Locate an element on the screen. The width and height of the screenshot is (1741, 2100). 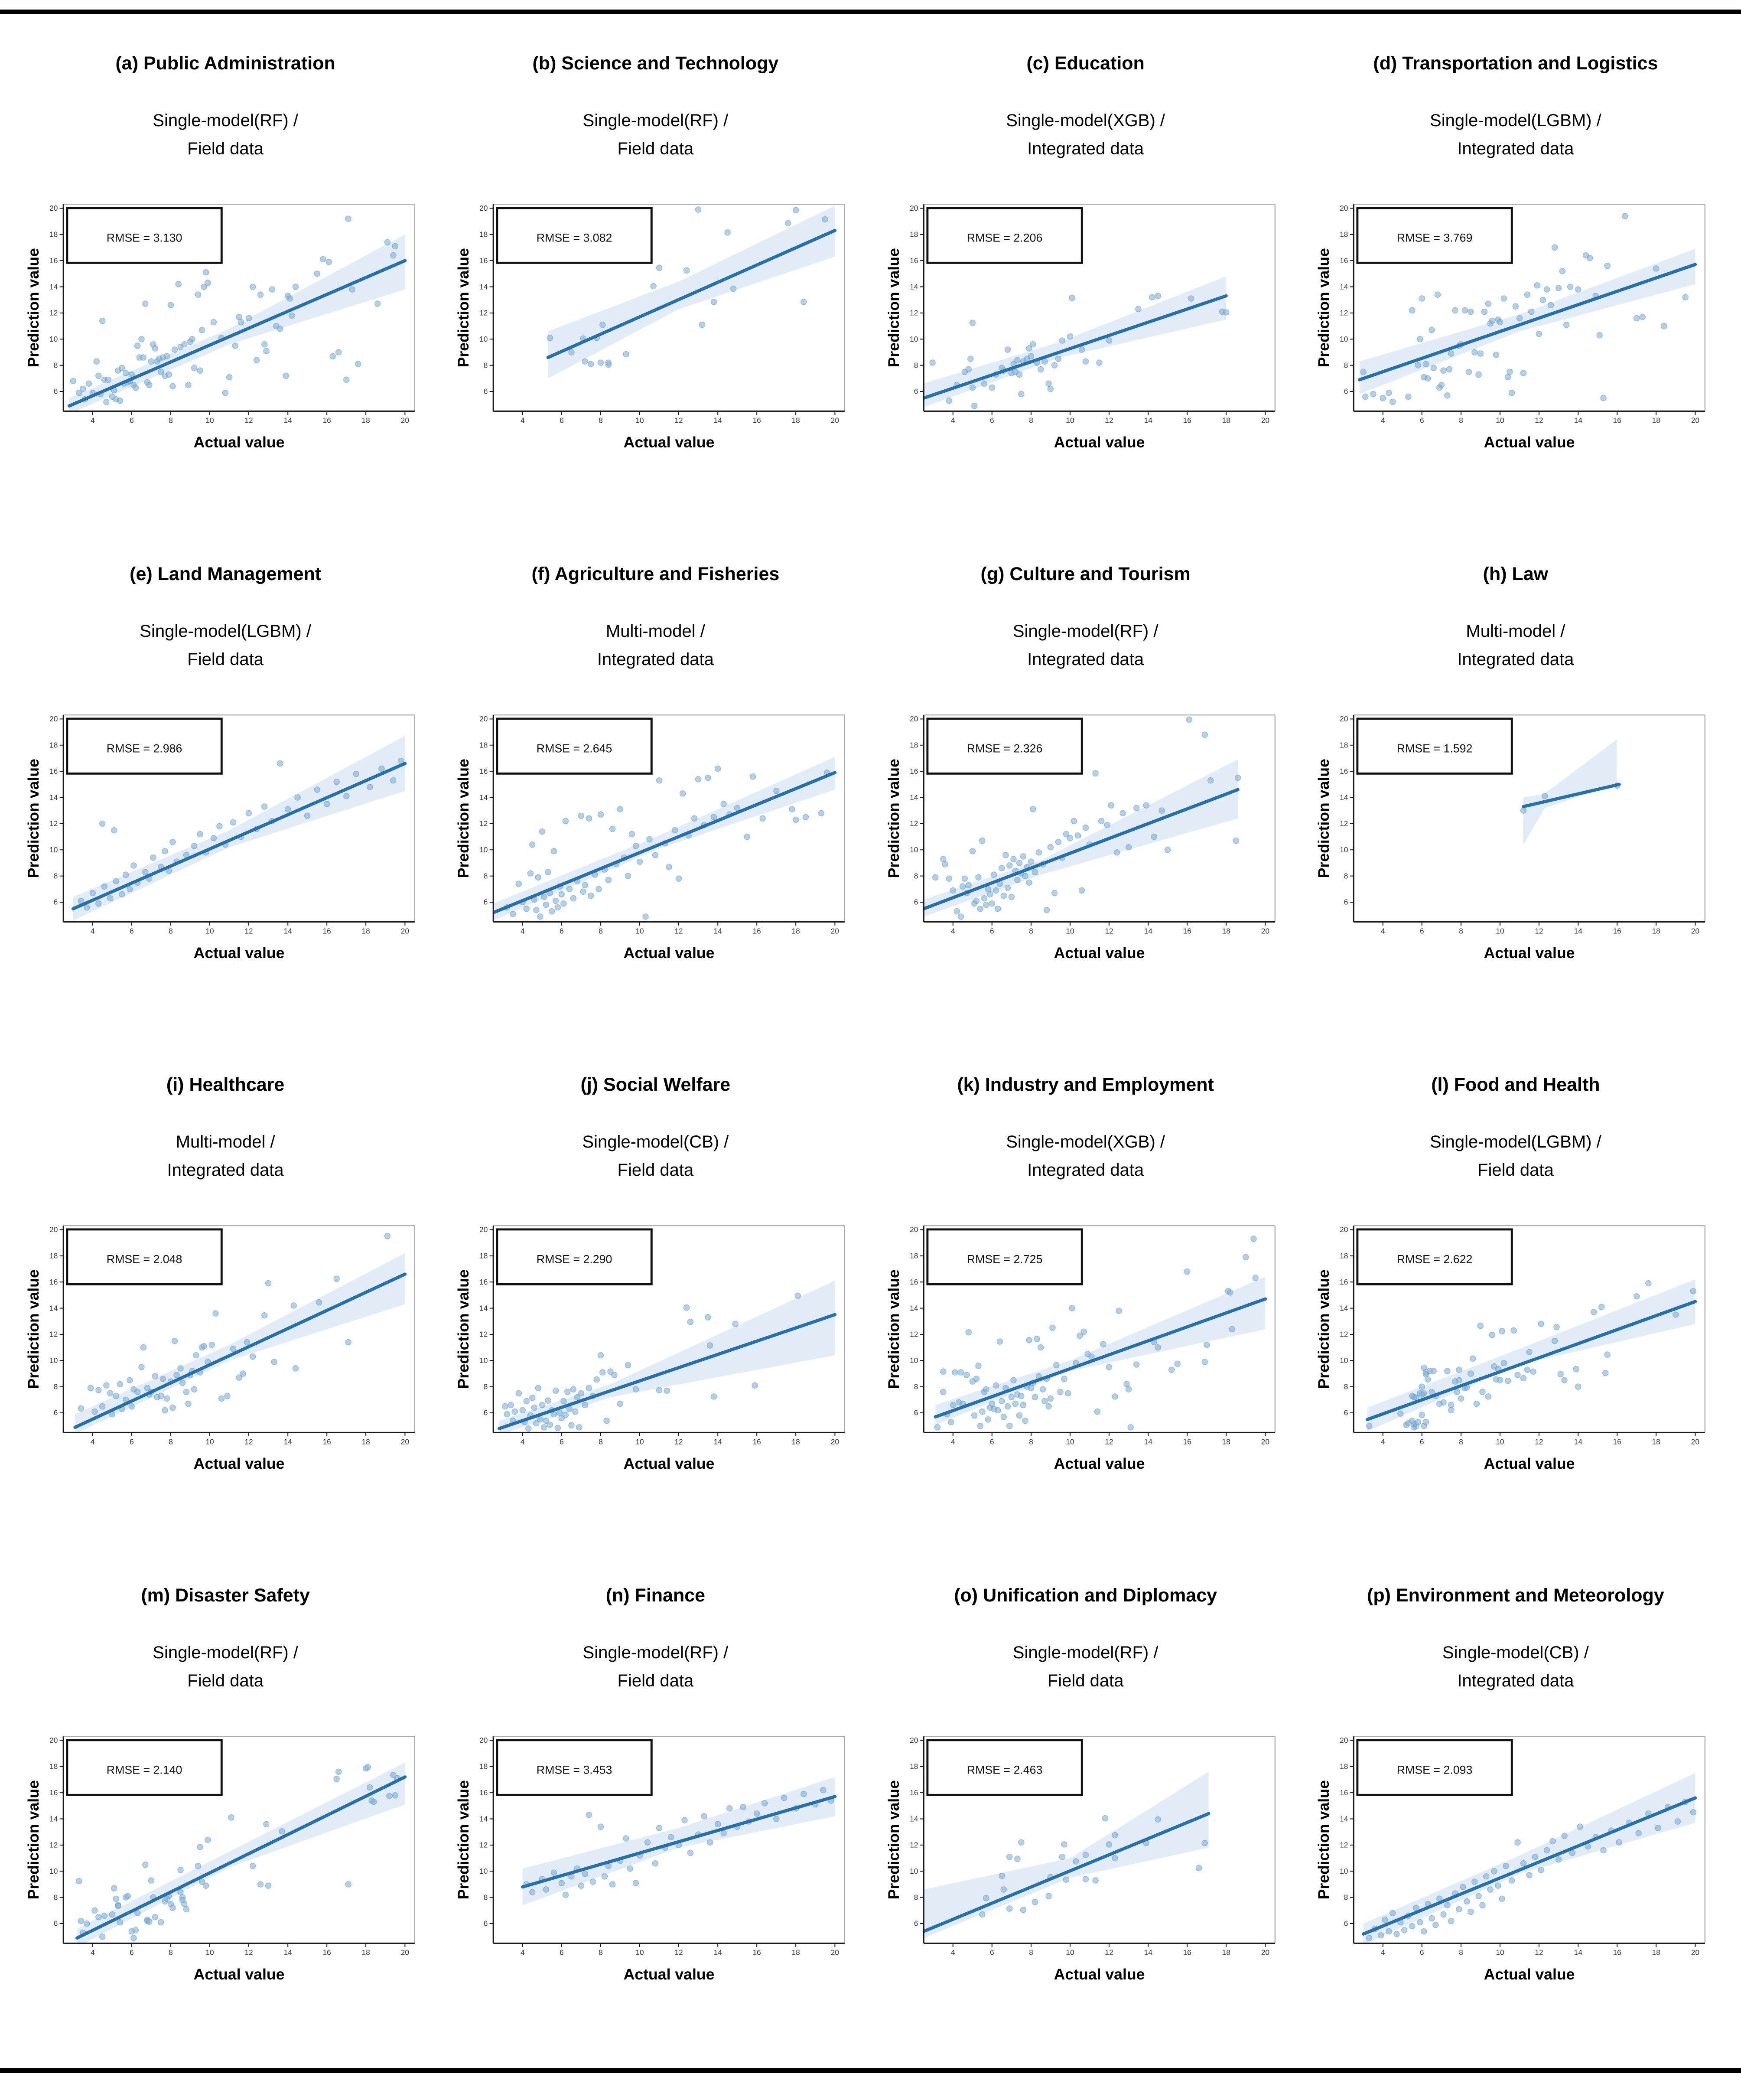
x-tick-label: 12 is located at coordinates (1539, 420).